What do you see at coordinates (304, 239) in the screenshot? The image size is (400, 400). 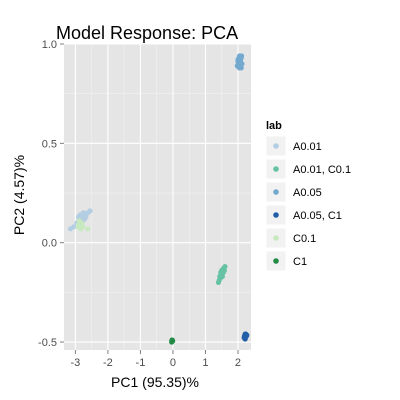 I see `legend-label: C0.1` at bounding box center [304, 239].